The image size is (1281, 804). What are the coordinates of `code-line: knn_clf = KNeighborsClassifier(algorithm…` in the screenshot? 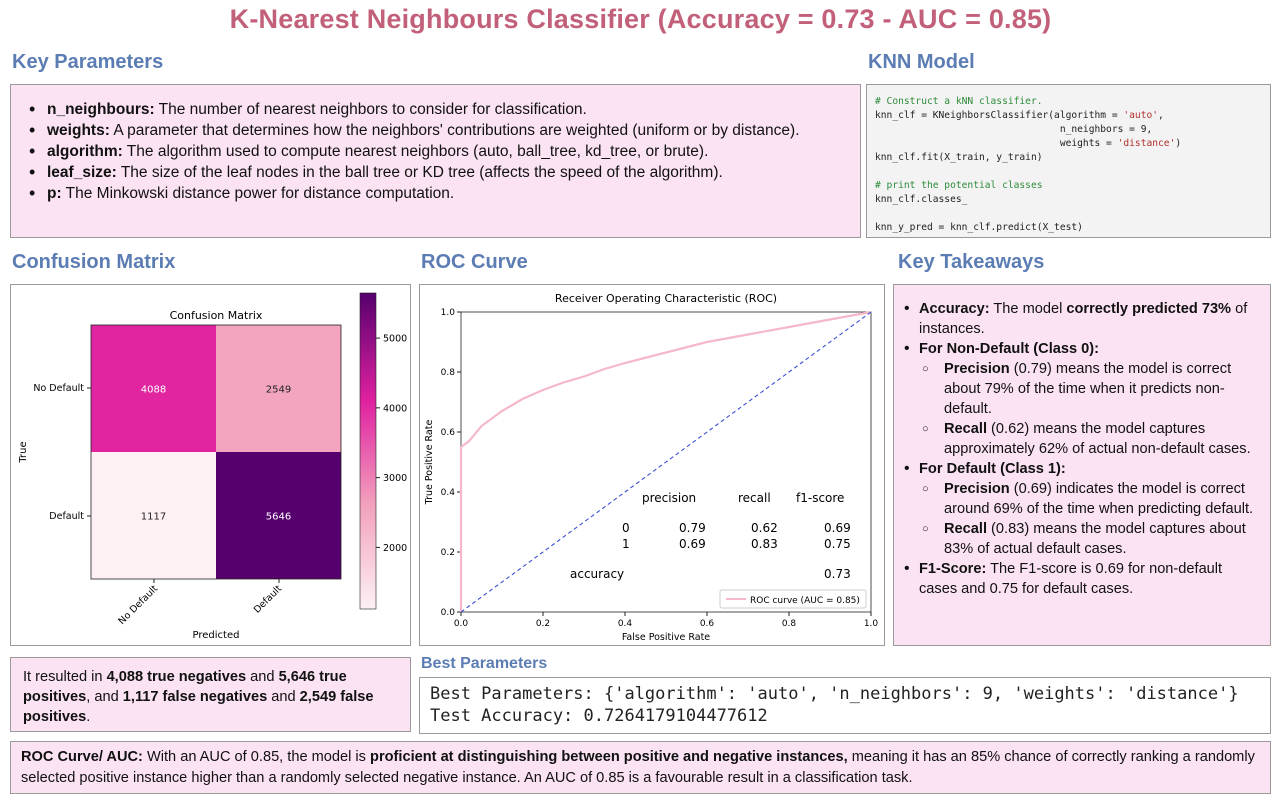 It's located at (1019, 115).